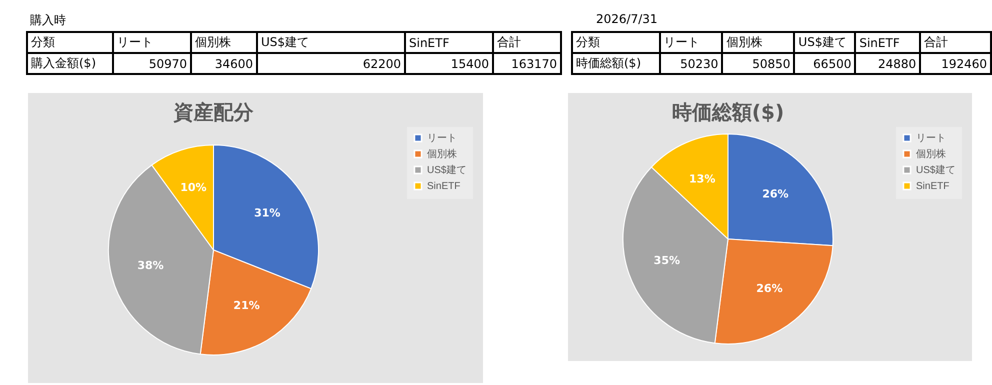 The width and height of the screenshot is (992, 385). I want to click on chart-title: 時価総額($), so click(728, 112).